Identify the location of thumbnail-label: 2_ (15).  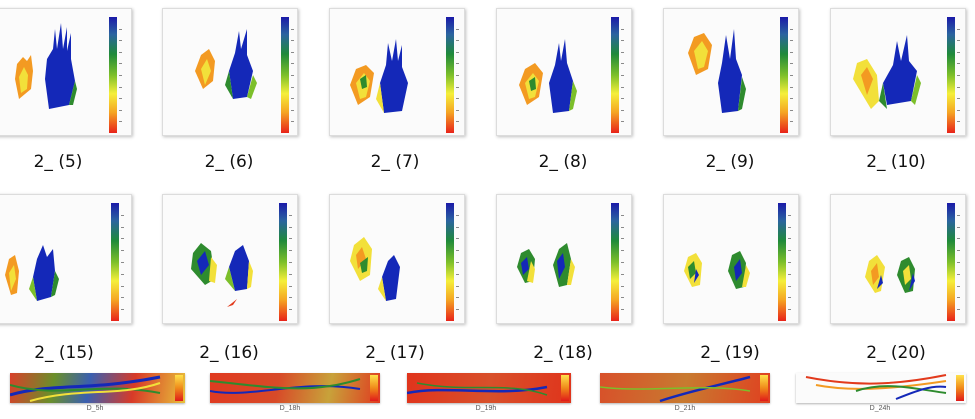
(64, 353).